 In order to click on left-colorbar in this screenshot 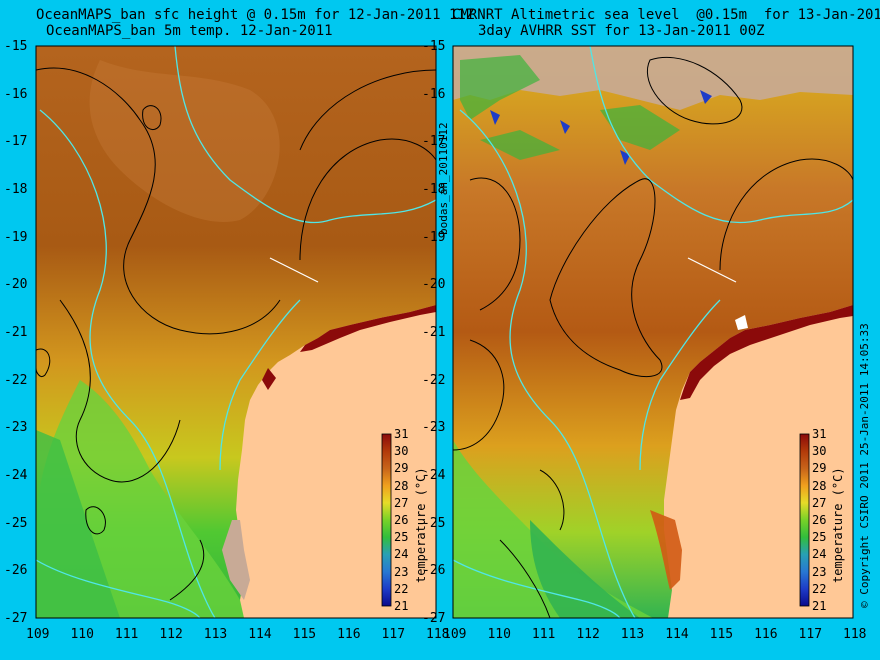, I will do `click(386, 520)`.